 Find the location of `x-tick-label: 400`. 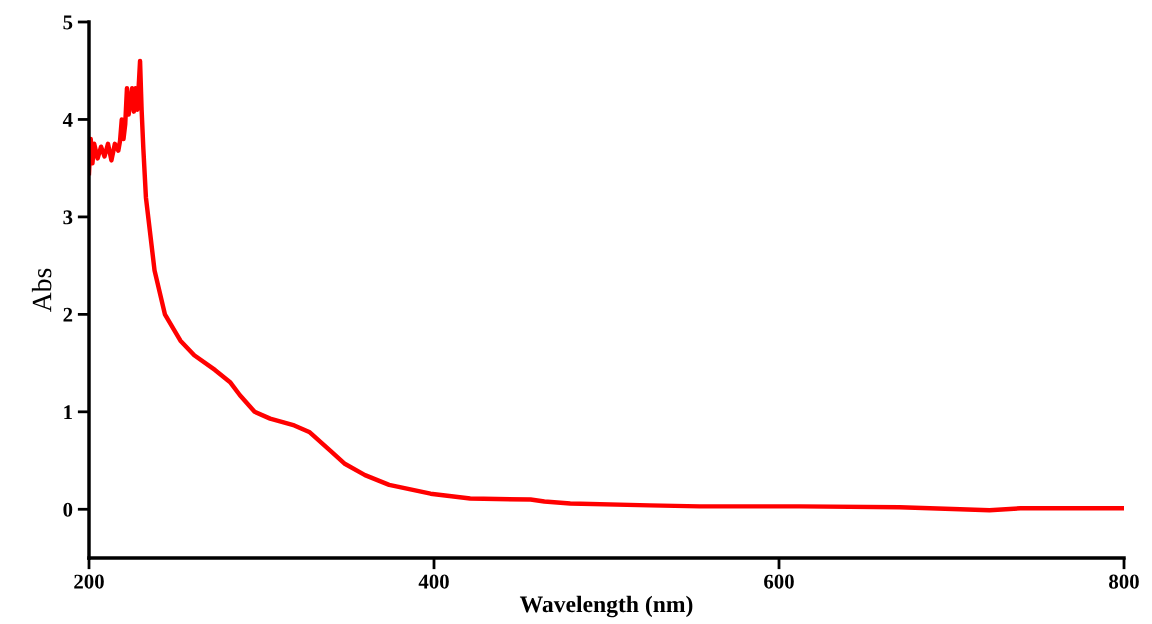

x-tick-label: 400 is located at coordinates (433, 581).